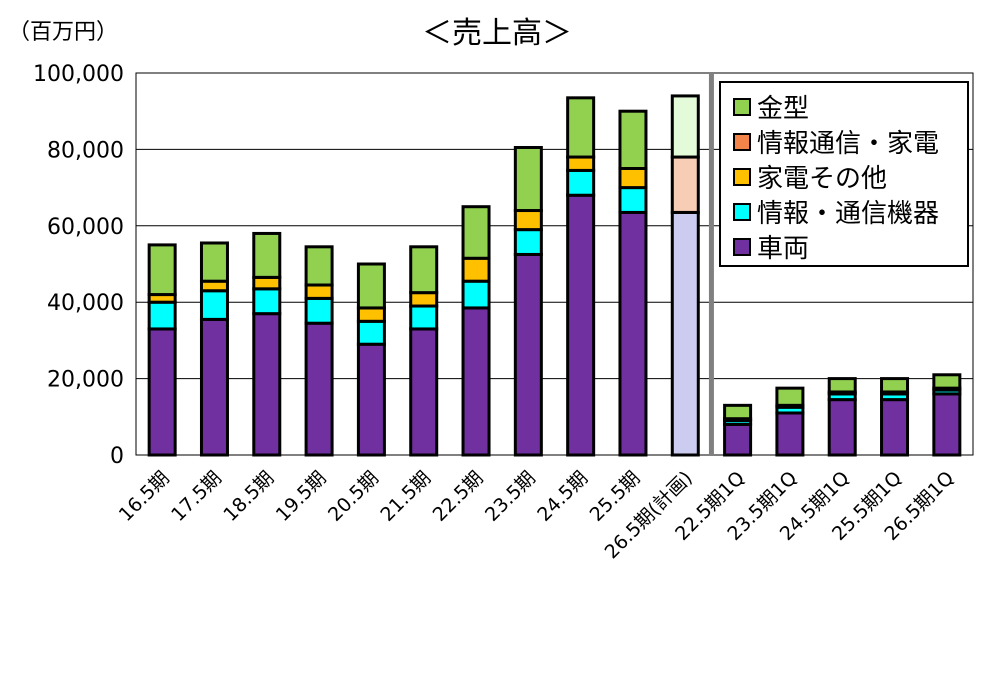 Image resolution: width=994 pixels, height=691 pixels. I want to click on y-tick-label: 60,000, so click(85, 227).